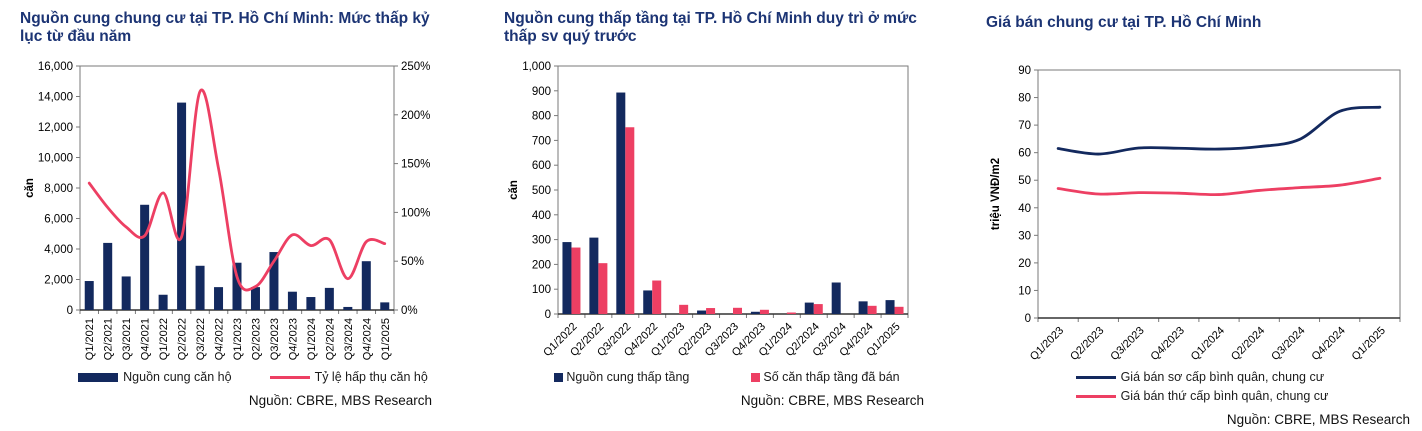  I want to click on legend-item: Giá bán sơ cấp bình quân, chung cư, so click(1200, 377).